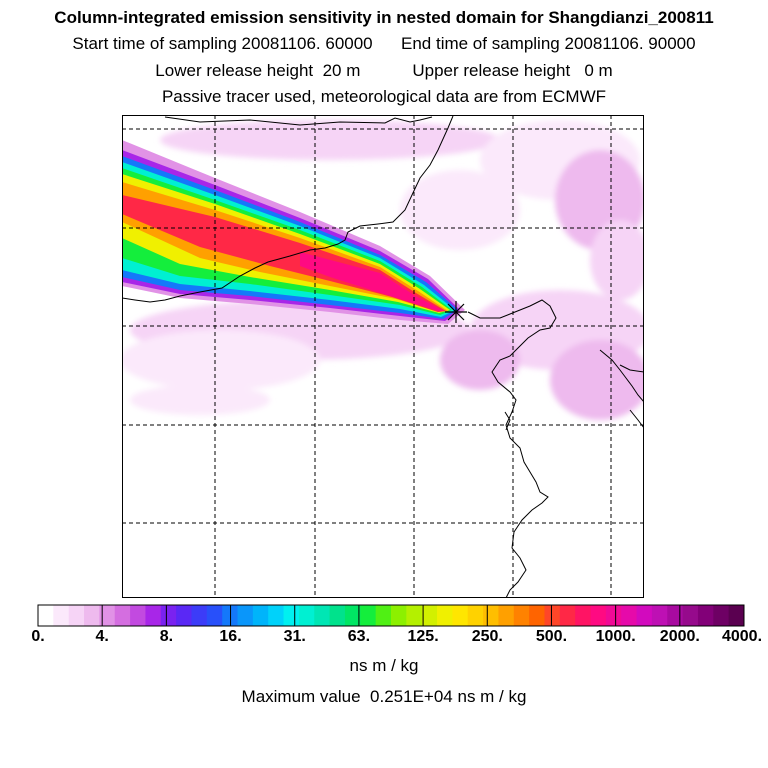 This screenshot has width=768, height=768. I want to click on upper-height-label: Upper release height, so click(491, 70).